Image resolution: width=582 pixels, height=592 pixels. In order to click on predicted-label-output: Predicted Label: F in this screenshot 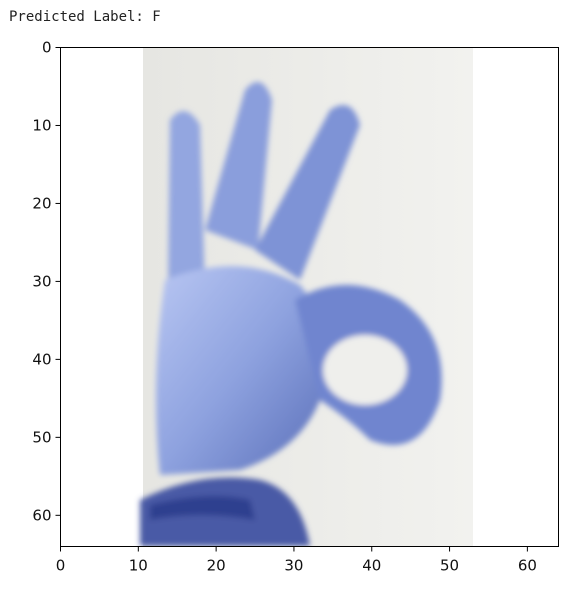, I will do `click(85, 17)`.